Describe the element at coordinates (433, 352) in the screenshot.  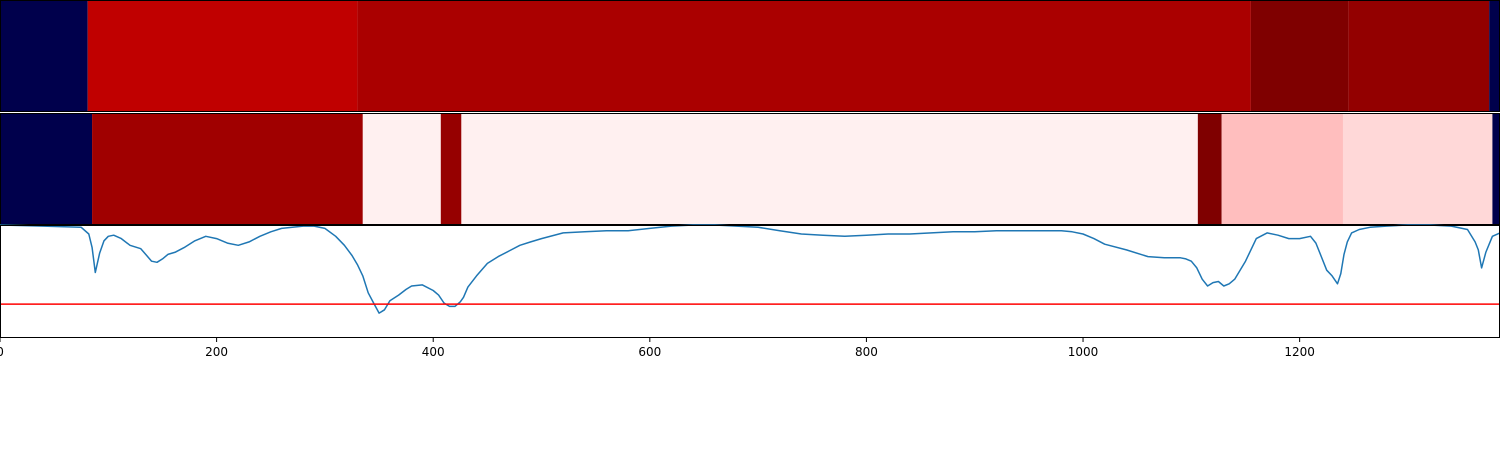
I see `x-tick-label: 400` at that location.